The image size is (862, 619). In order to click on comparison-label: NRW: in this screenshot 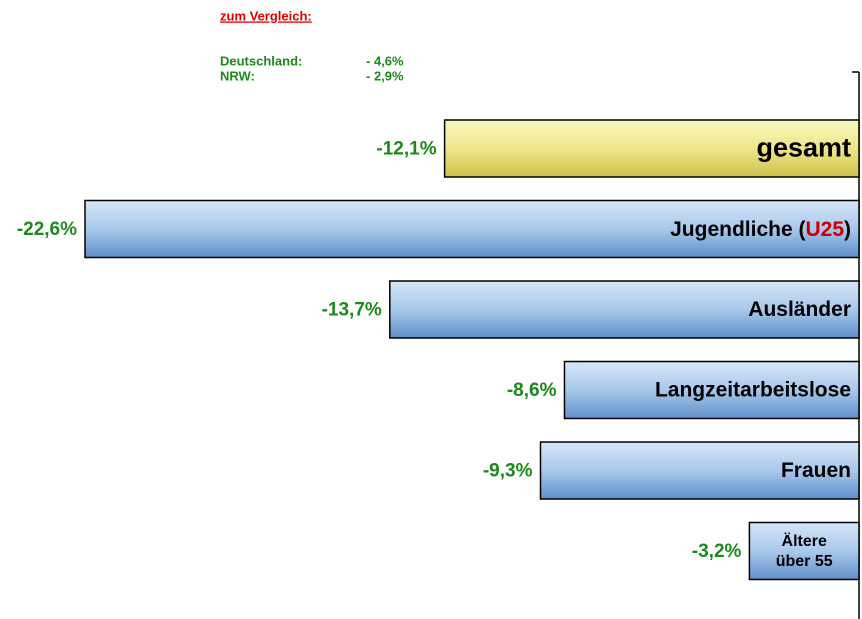, I will do `click(237, 75)`.